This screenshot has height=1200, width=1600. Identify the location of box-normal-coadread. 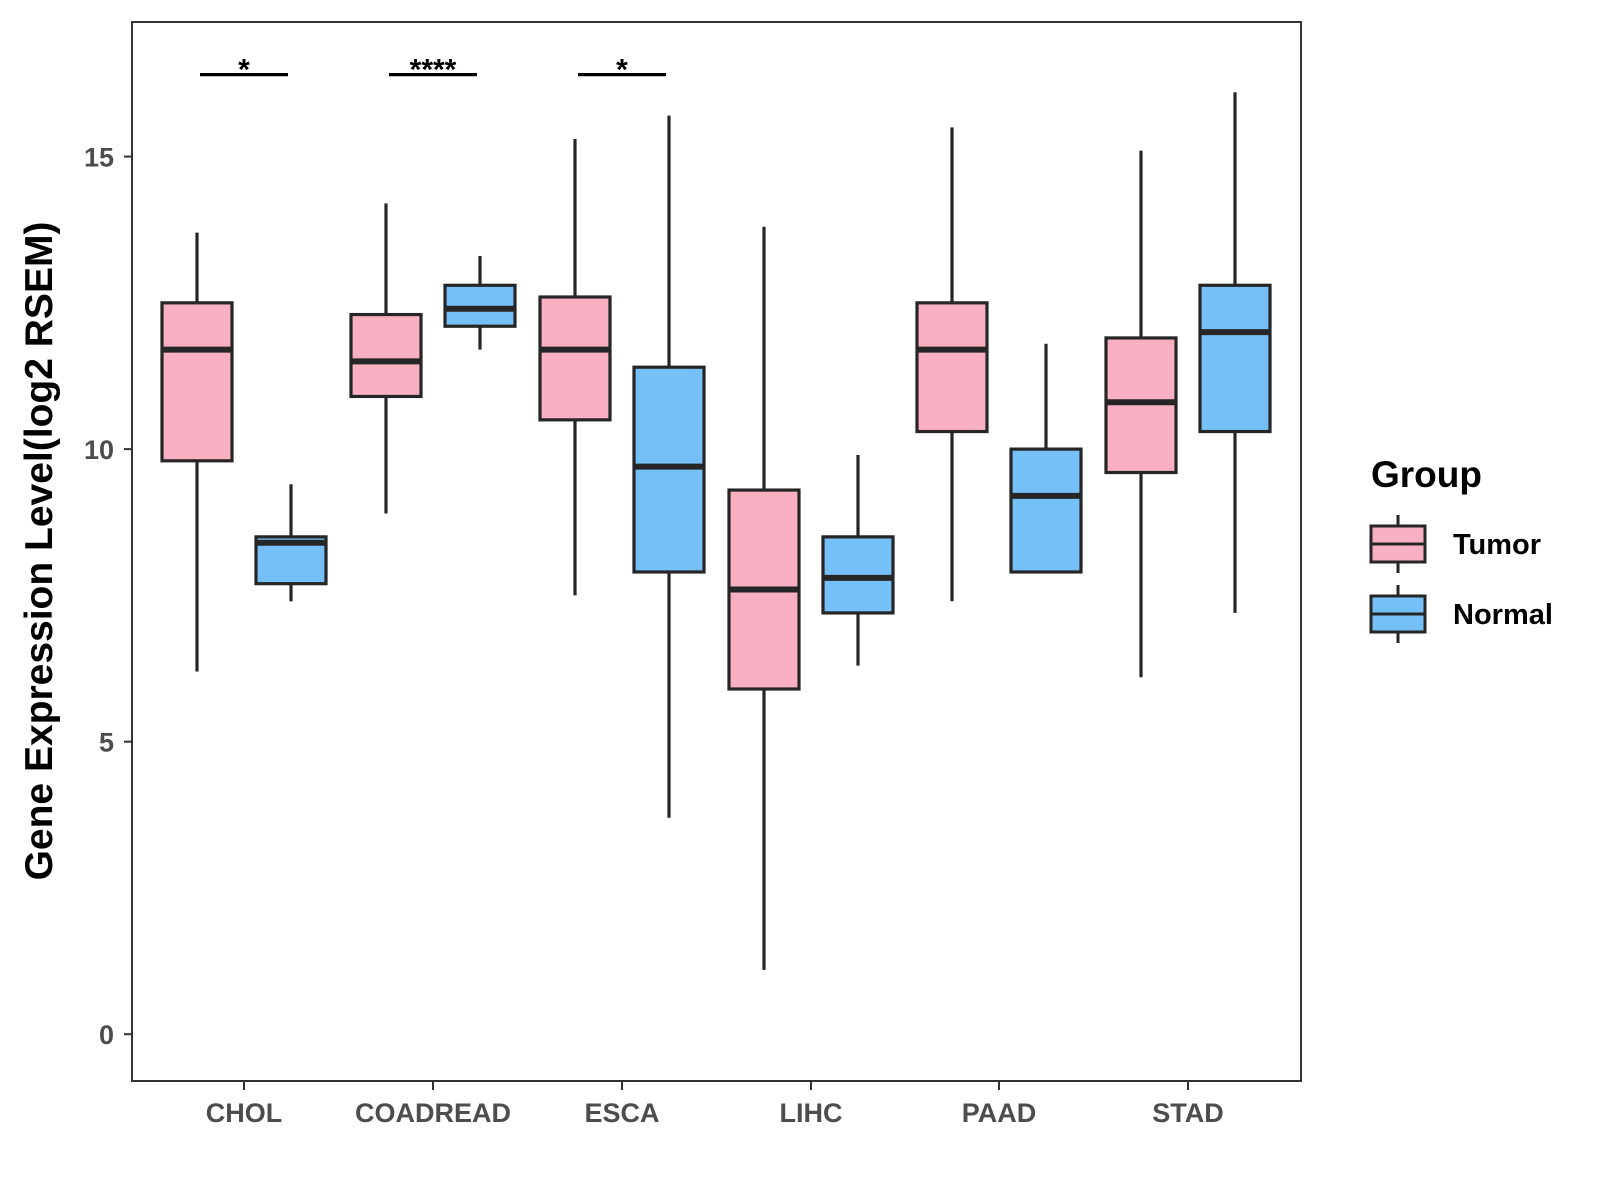
(480, 303).